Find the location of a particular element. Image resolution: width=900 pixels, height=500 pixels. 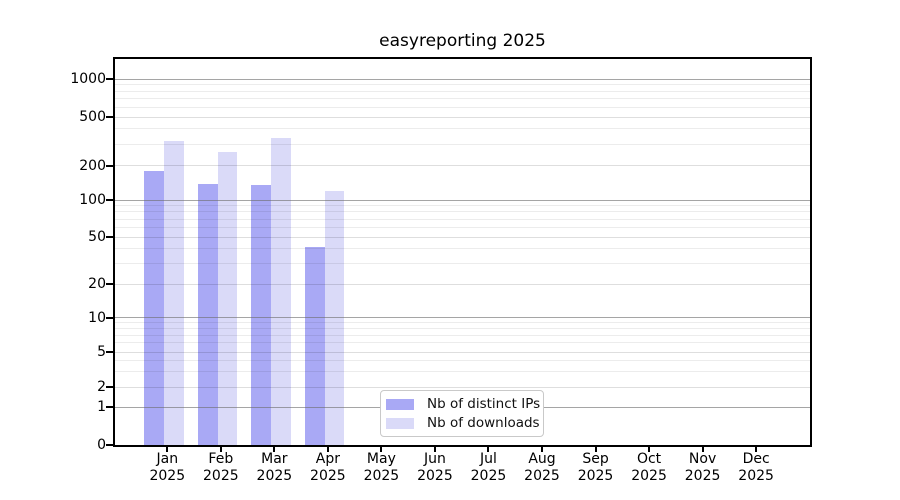

x-tick-label-mar: Mar 2025 is located at coordinates (274, 468).